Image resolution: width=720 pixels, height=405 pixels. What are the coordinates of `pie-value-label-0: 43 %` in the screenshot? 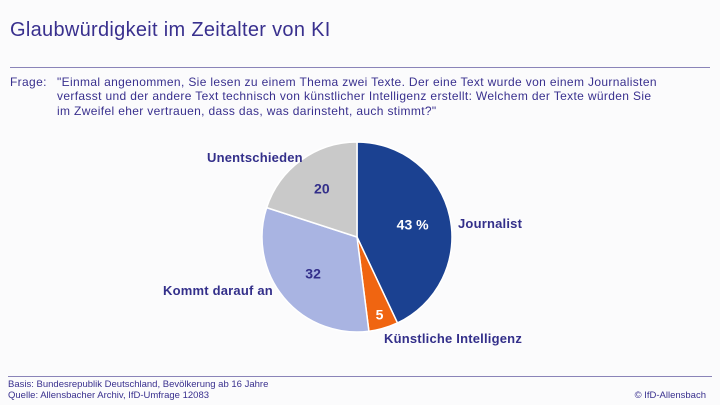 It's located at (413, 225).